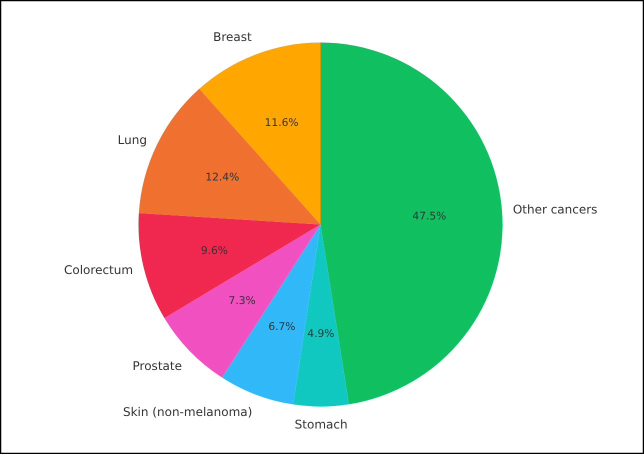 Image resolution: width=644 pixels, height=454 pixels. Describe the element at coordinates (242, 300) in the screenshot. I see `data-label: 7.3%` at that location.